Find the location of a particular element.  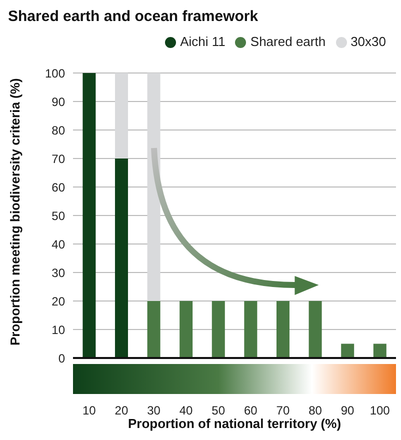

x-tick-label: 100 is located at coordinates (380, 411).